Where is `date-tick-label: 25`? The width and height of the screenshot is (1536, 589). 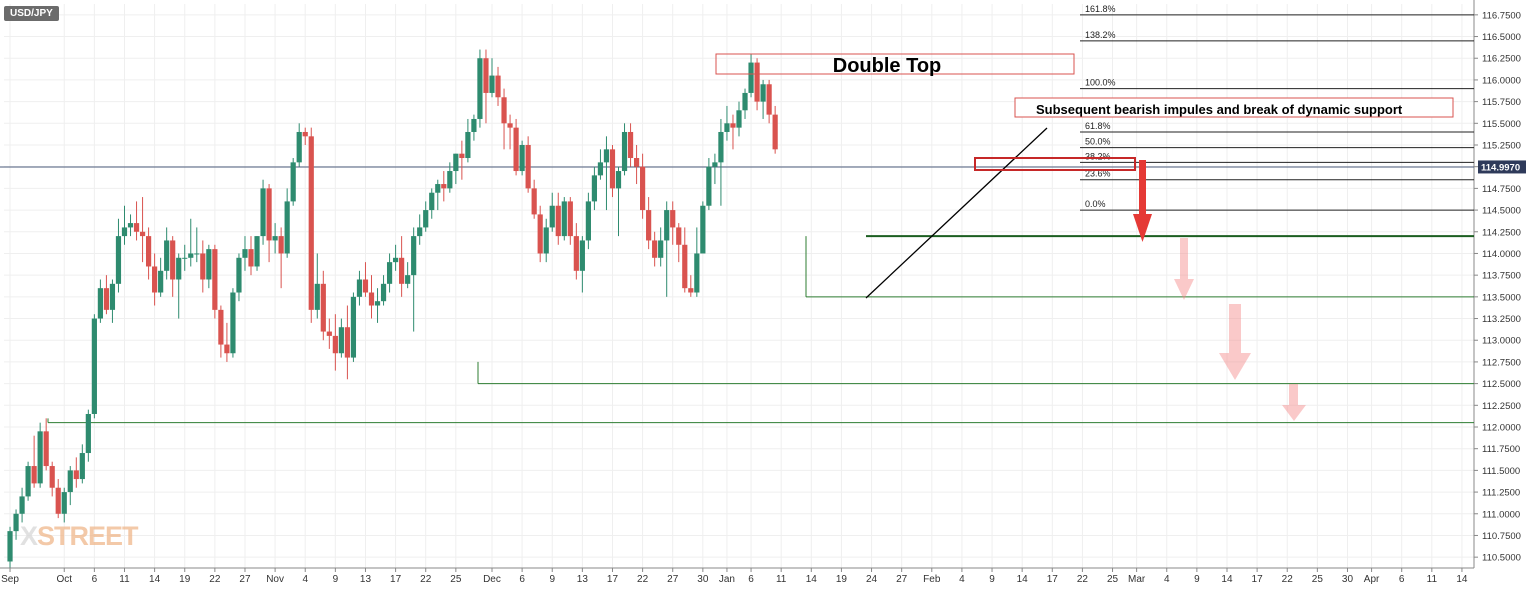 date-tick-label: 25 is located at coordinates (456, 579).